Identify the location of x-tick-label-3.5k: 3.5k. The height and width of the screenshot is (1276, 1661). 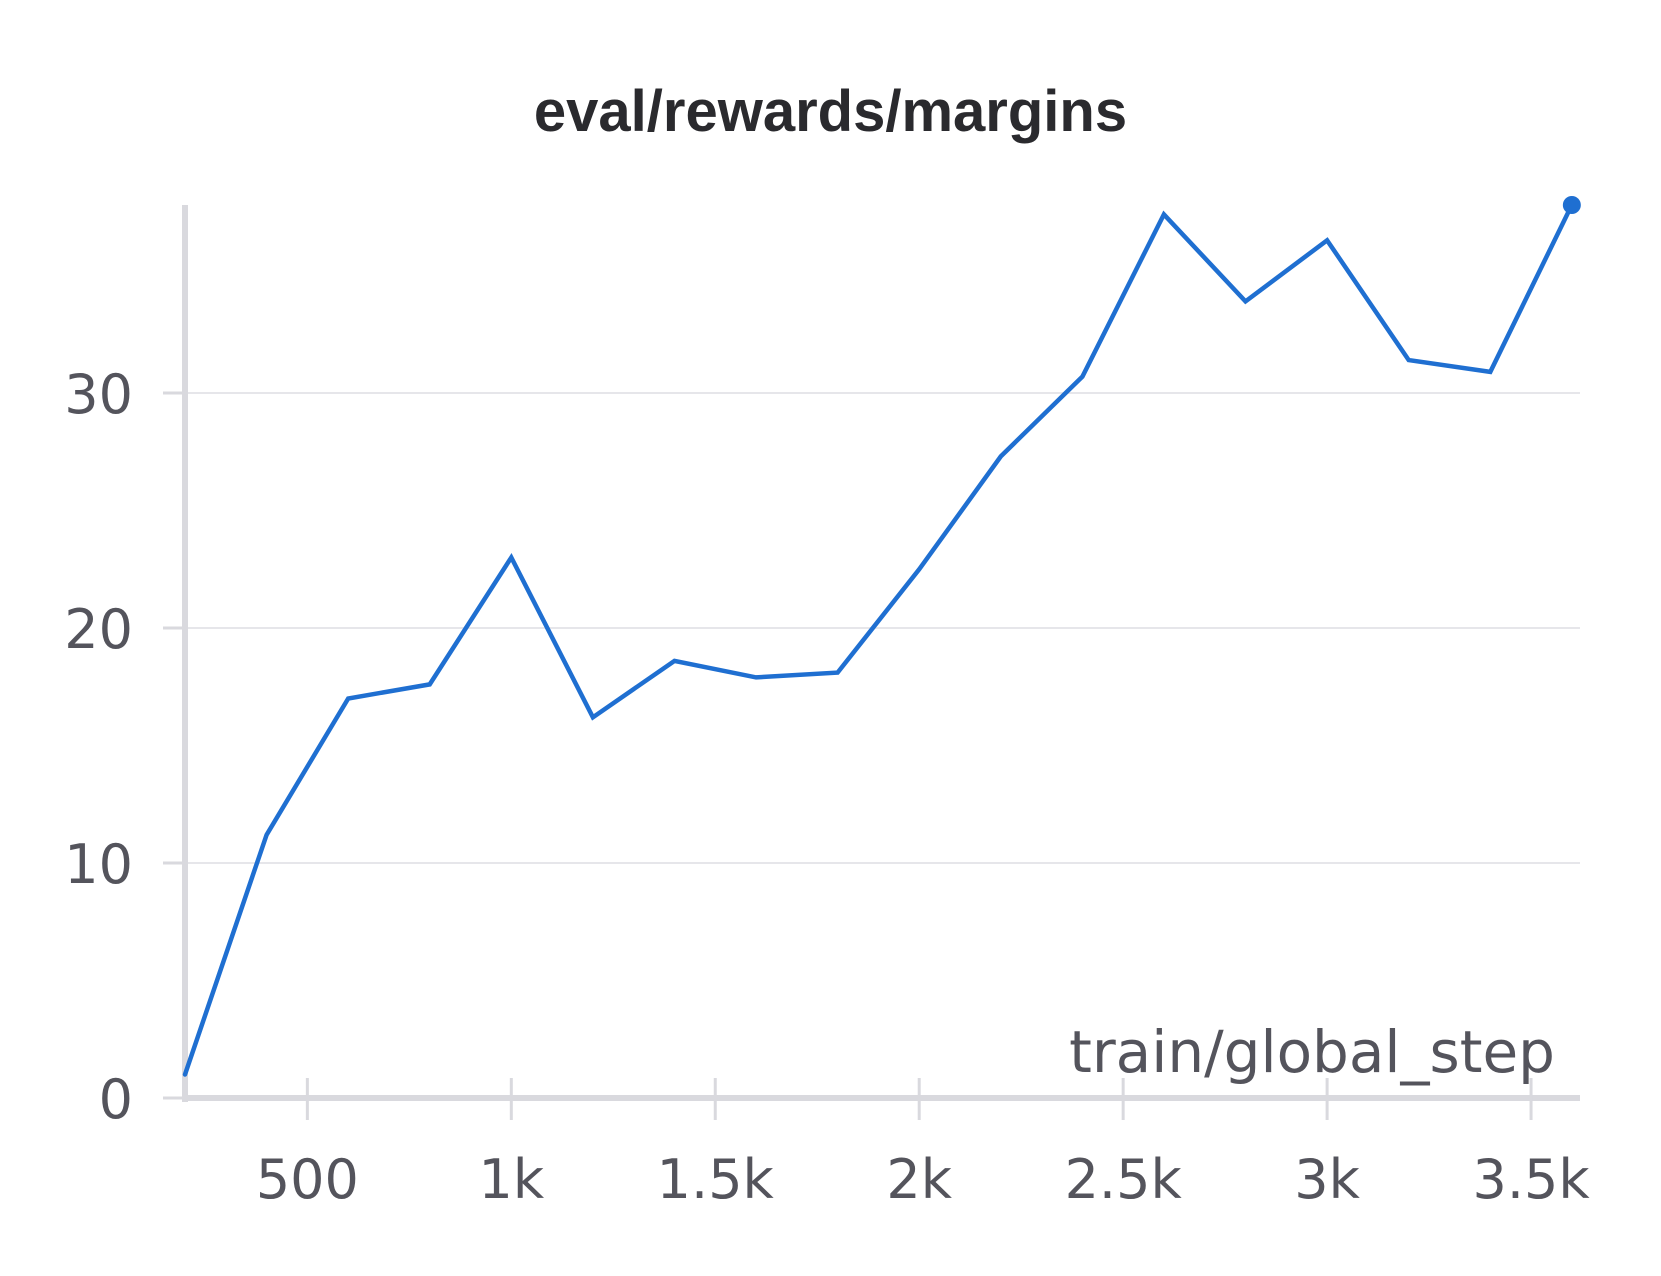
(1531, 1179).